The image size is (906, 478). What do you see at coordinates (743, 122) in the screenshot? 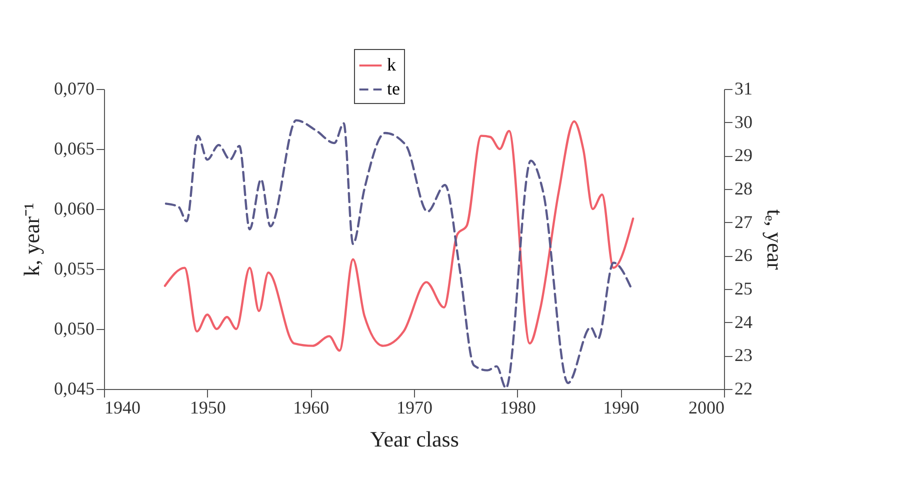
I see `y2-tick-label: 30` at bounding box center [743, 122].